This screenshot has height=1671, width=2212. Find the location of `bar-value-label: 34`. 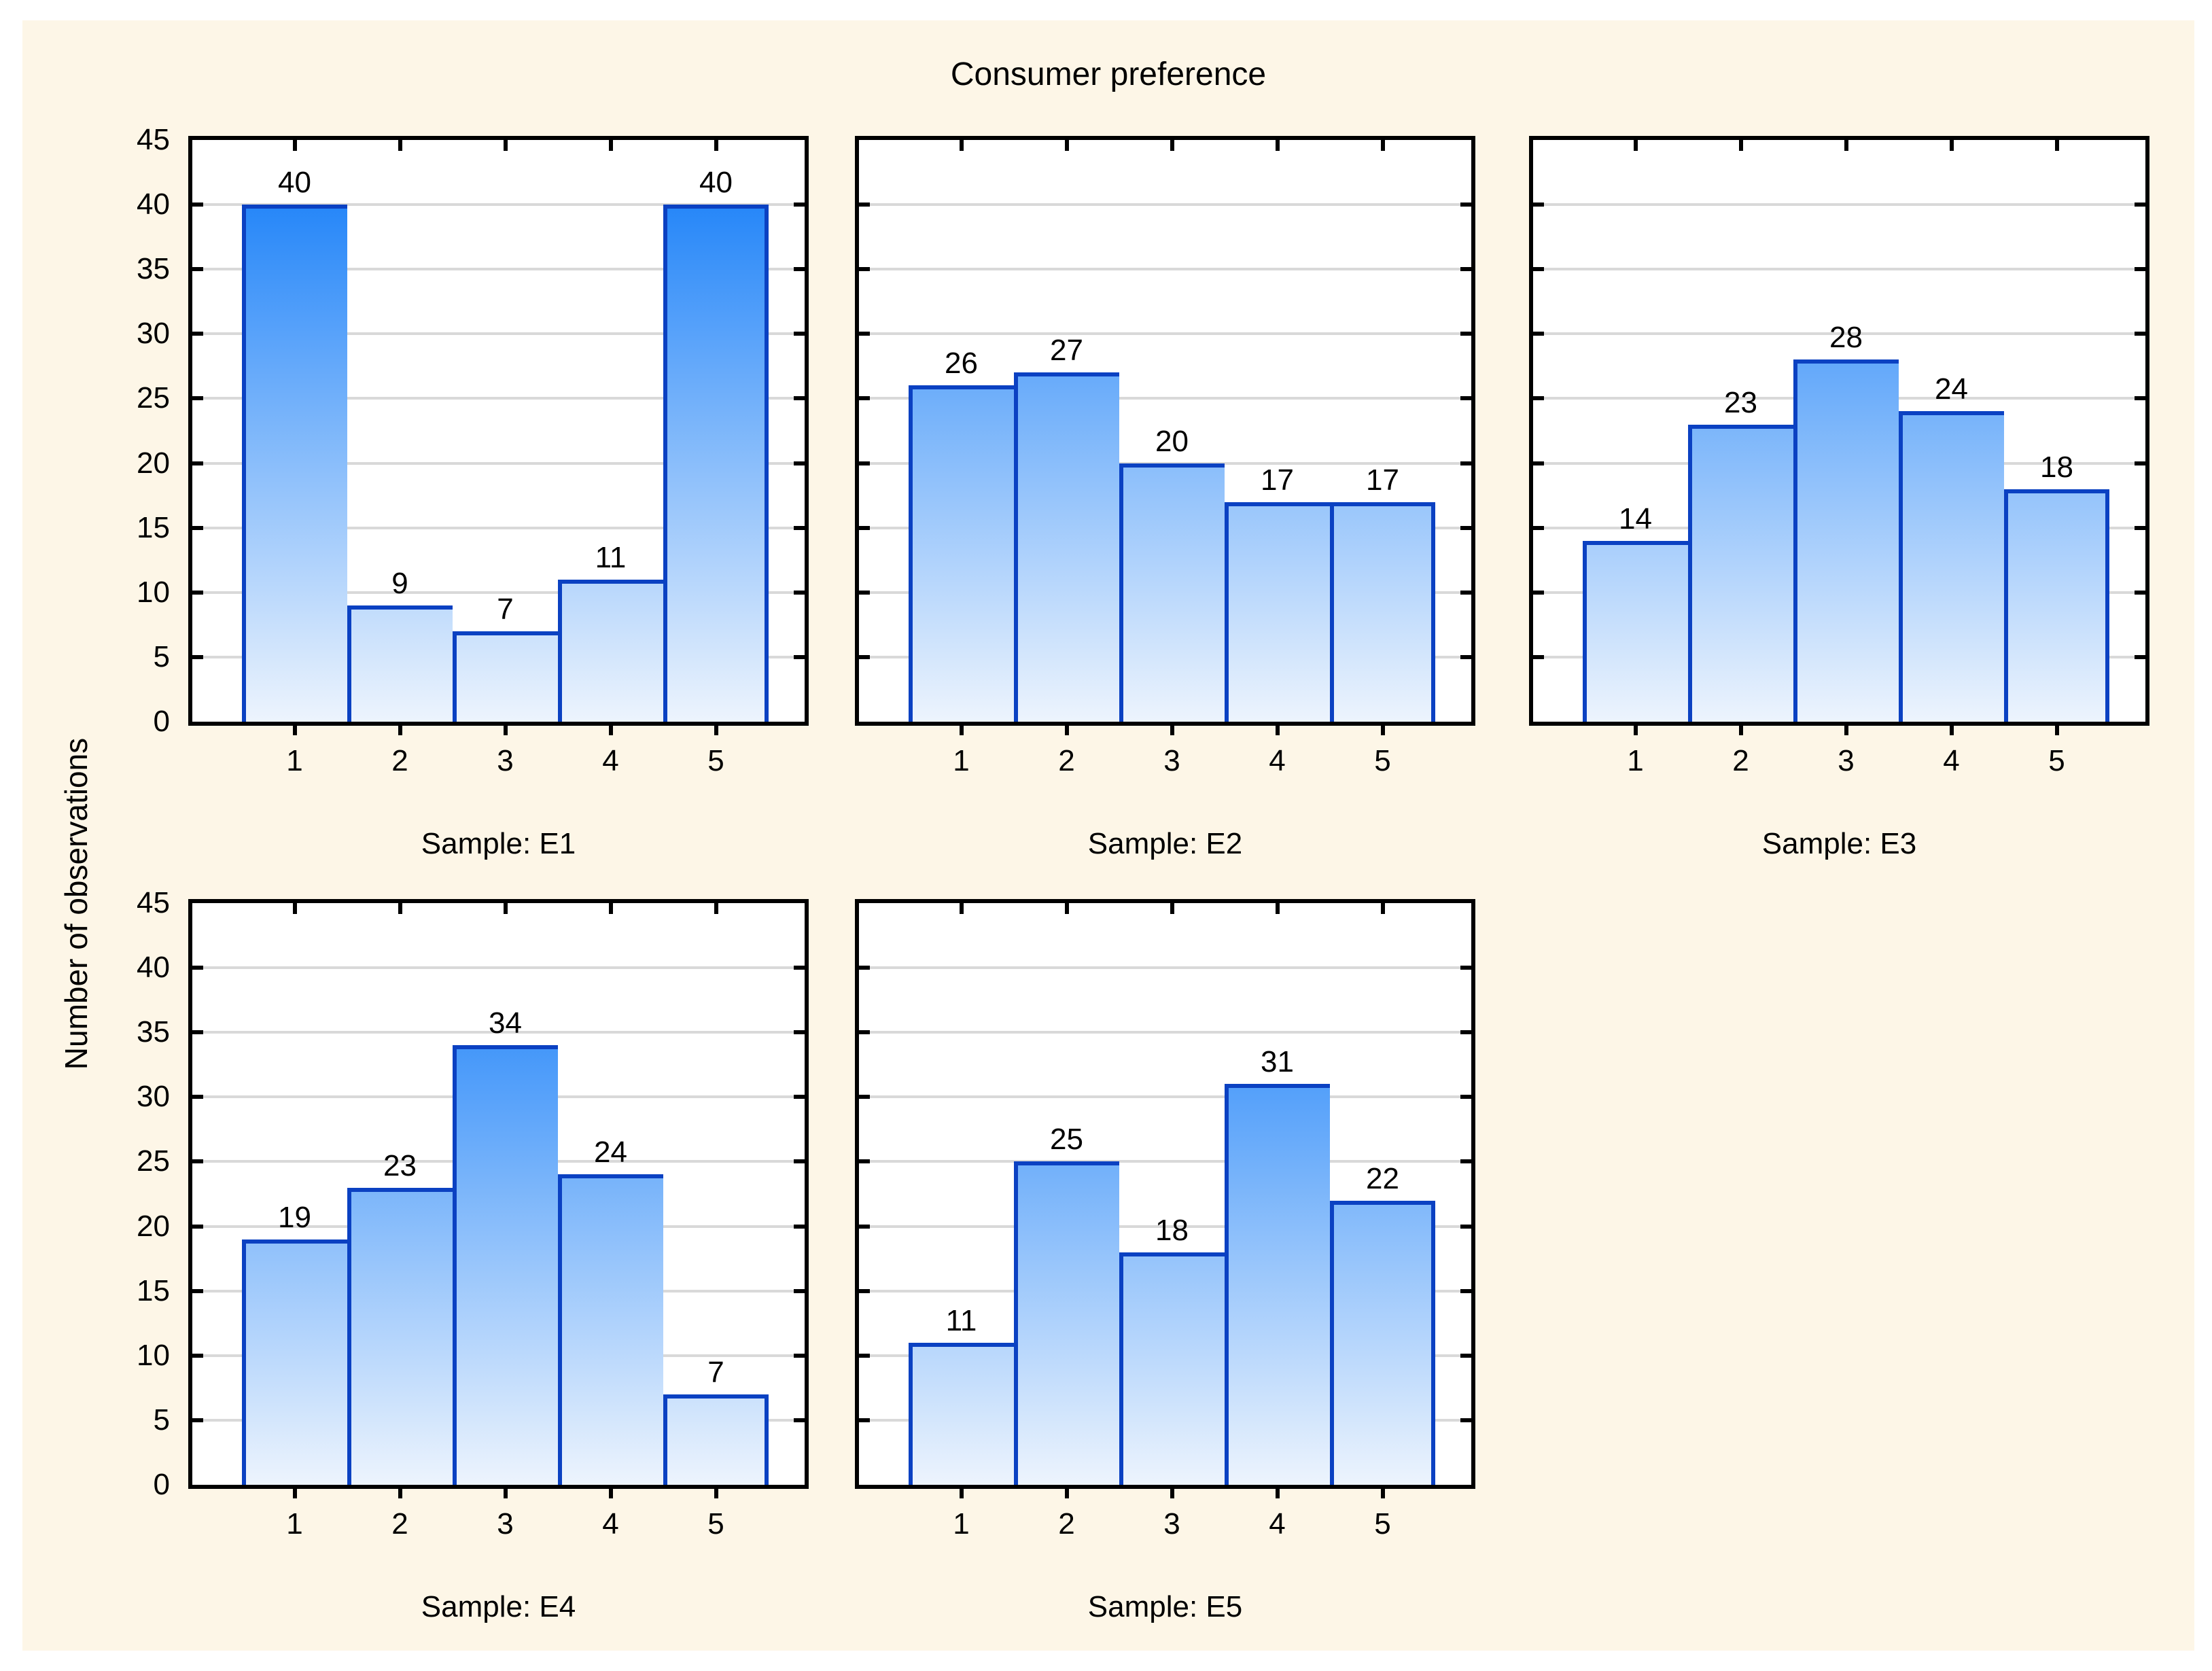

bar-value-label: 34 is located at coordinates (505, 1023).